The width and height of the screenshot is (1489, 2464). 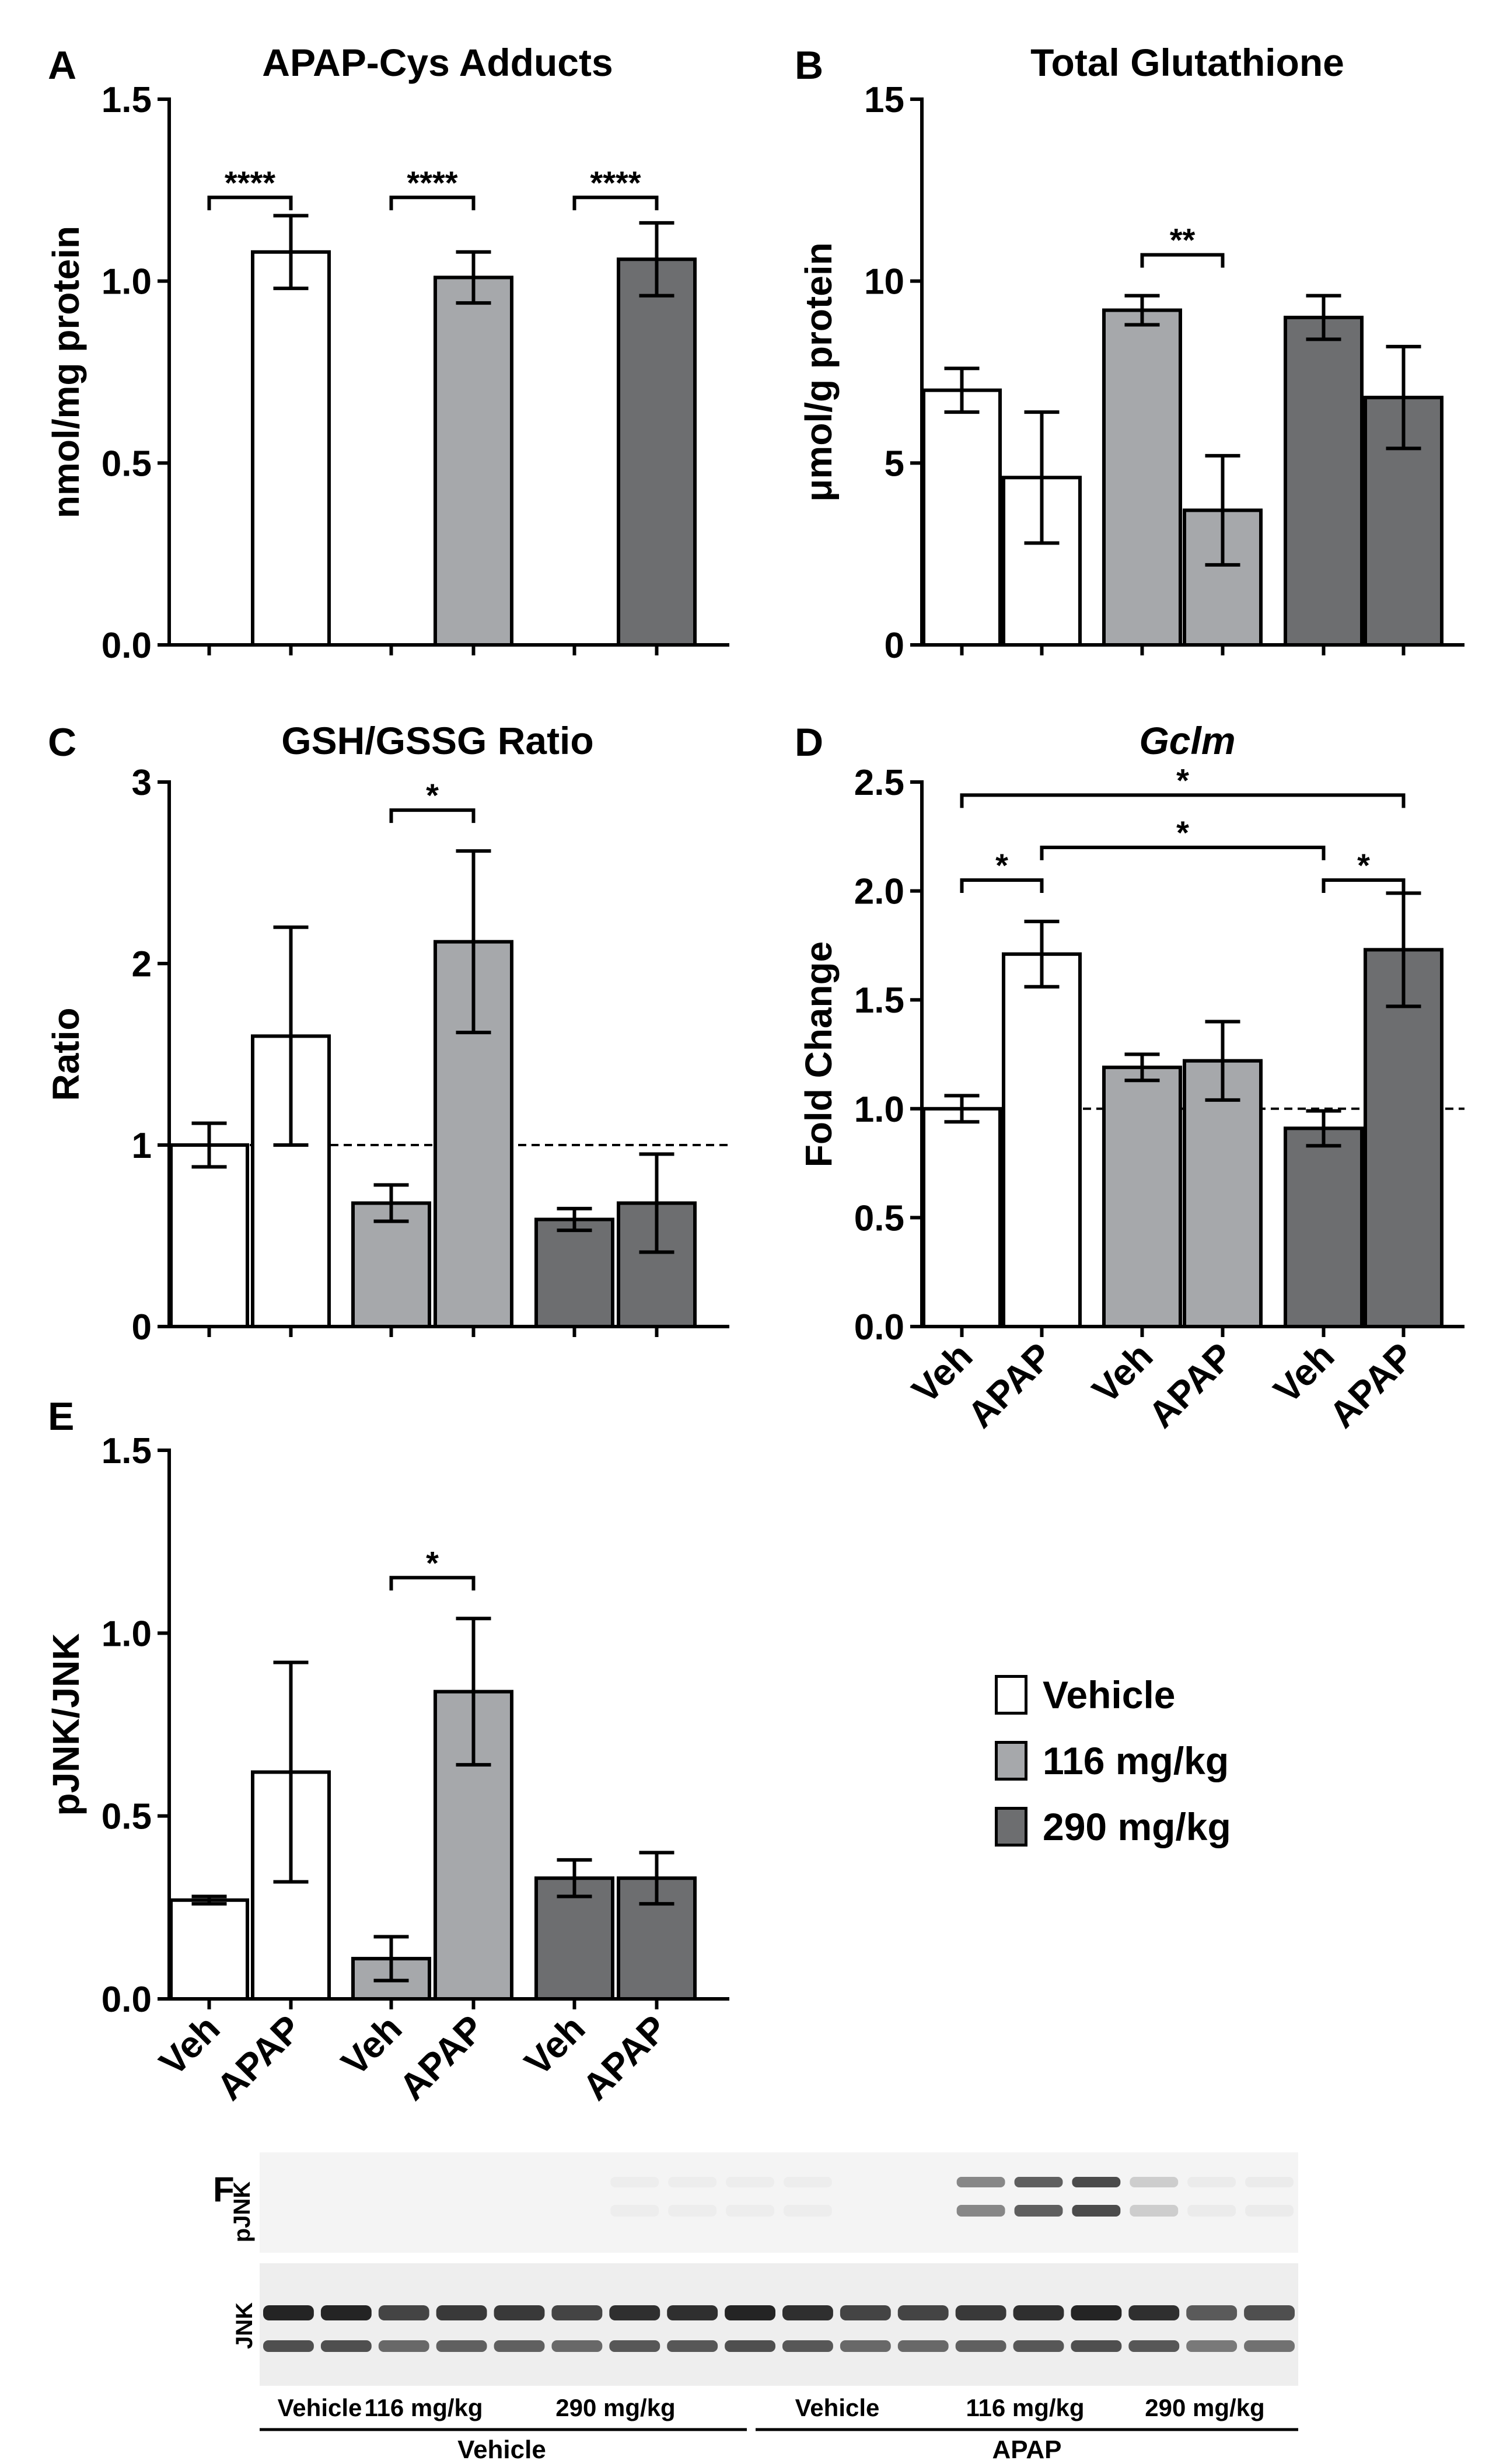 I want to click on y-axis-label: Ratio, so click(x=66, y=1054).